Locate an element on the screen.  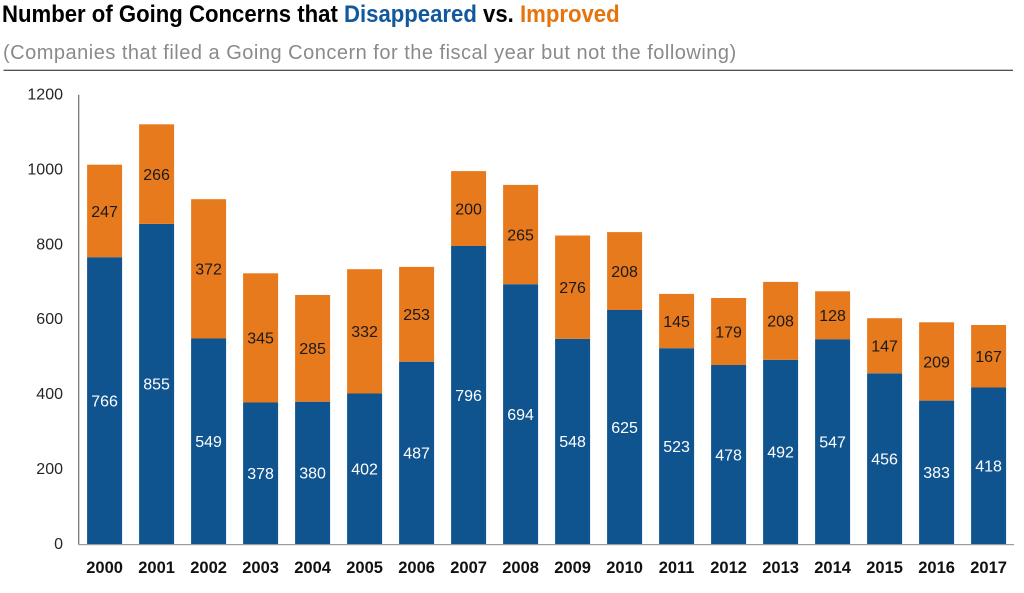
svg-text: 2000 is located at coordinates (104, 568).